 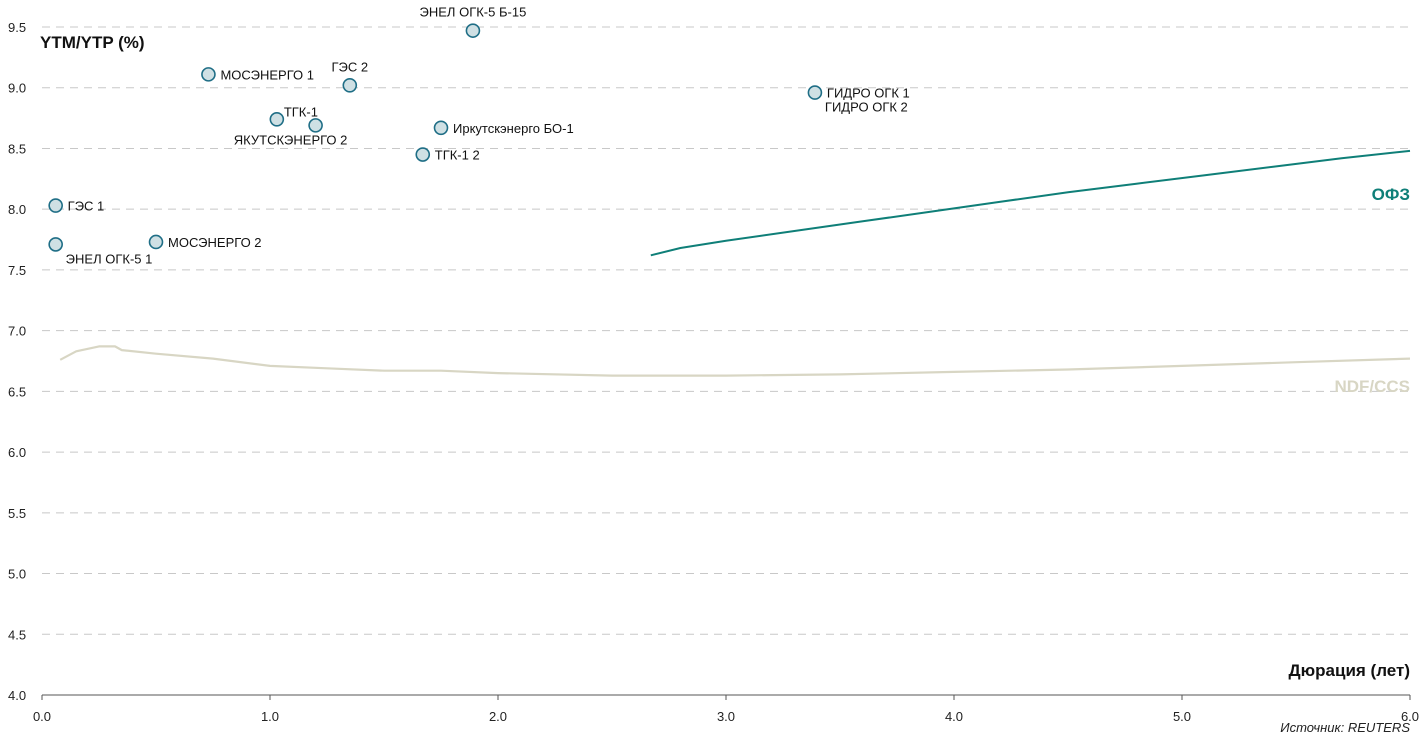 I want to click on x-tick-label: 3.0, so click(x=726, y=716).